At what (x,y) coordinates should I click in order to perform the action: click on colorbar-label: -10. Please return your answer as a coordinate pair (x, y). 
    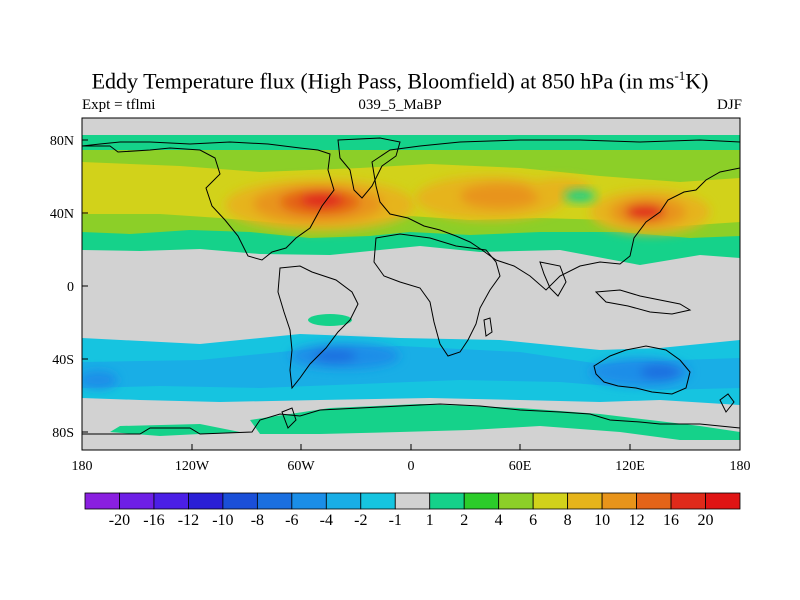
    Looking at the image, I should click on (222, 520).